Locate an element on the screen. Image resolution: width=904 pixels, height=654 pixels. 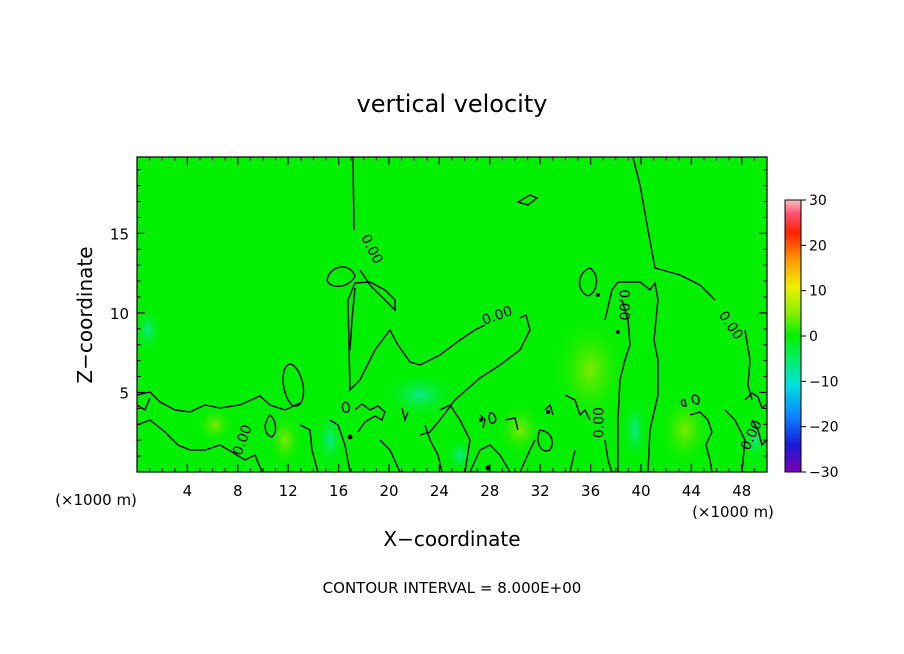
x-tick-label: 48 is located at coordinates (741, 491).